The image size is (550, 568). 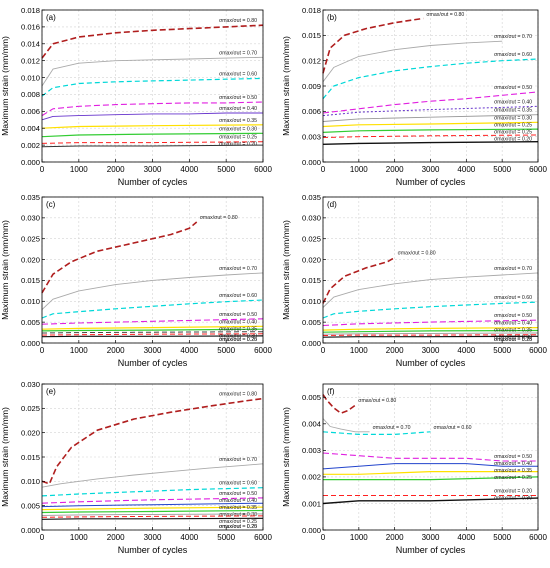 I want to click on y-tick-label: 0.009, so click(x=311, y=86).